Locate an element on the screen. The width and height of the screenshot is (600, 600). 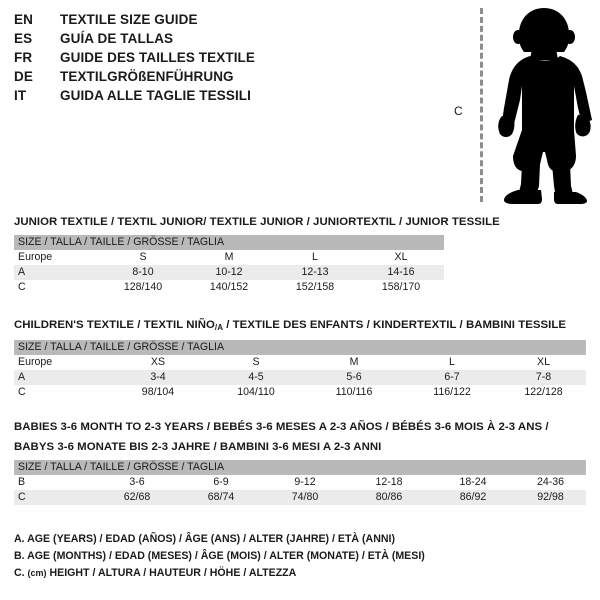
children-cell: L is located at coordinates (452, 362).